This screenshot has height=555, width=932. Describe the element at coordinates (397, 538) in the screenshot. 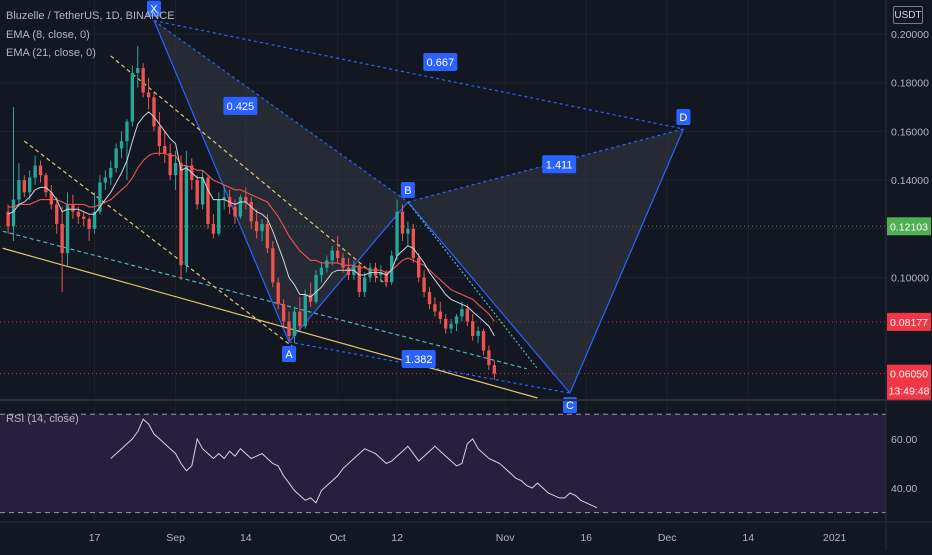

I see `time-tick-label: 12` at that location.